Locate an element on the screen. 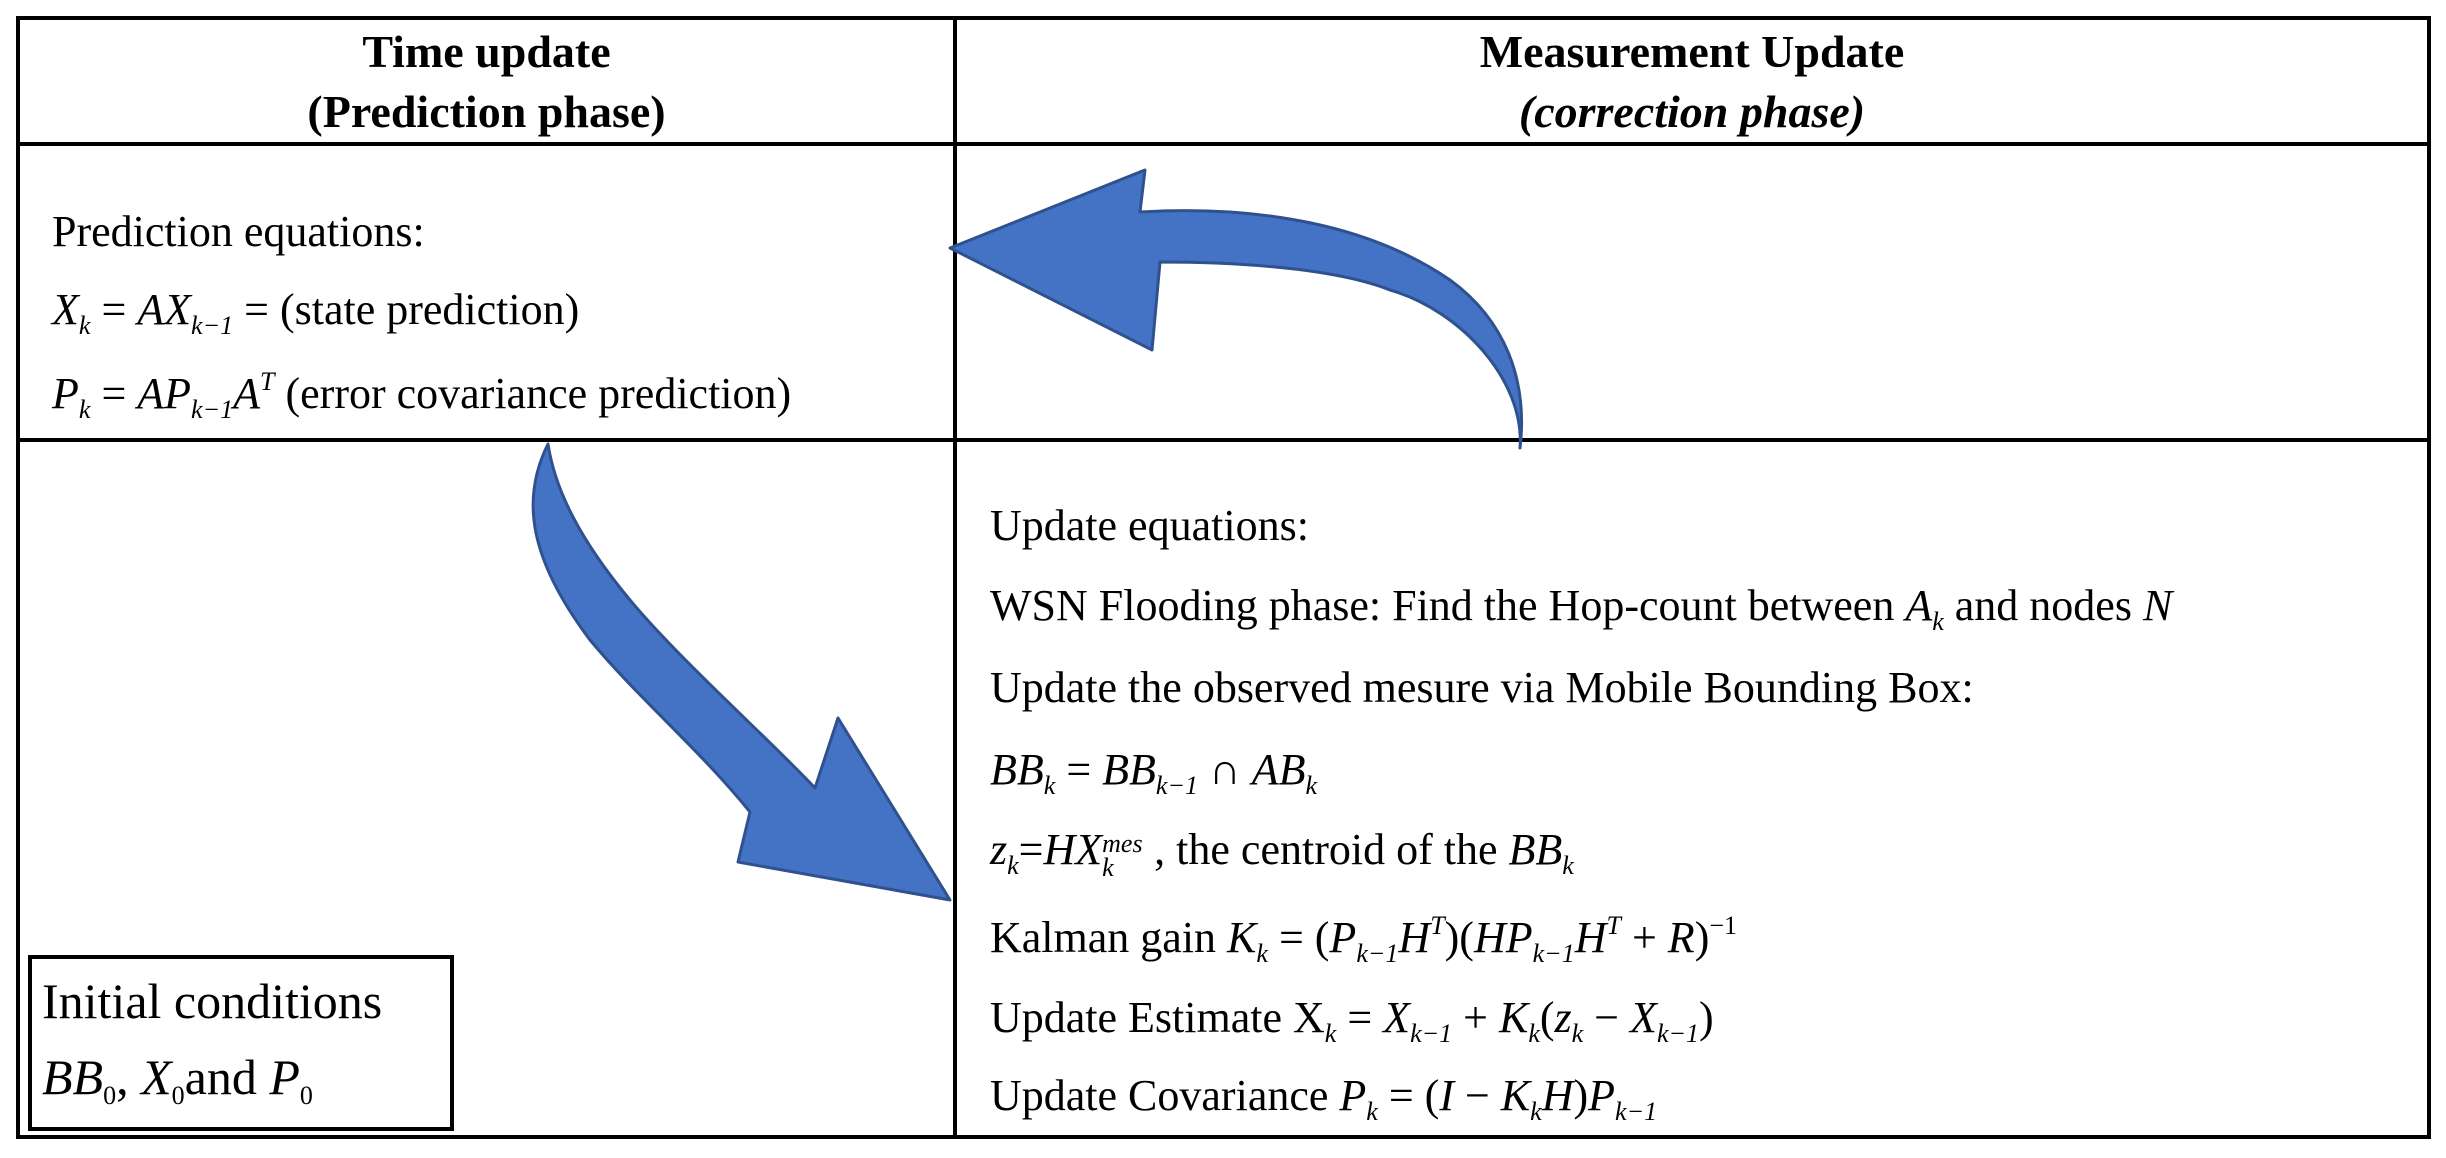 The height and width of the screenshot is (1158, 2446). prediction-title: Prediction equations: is located at coordinates (238, 231).